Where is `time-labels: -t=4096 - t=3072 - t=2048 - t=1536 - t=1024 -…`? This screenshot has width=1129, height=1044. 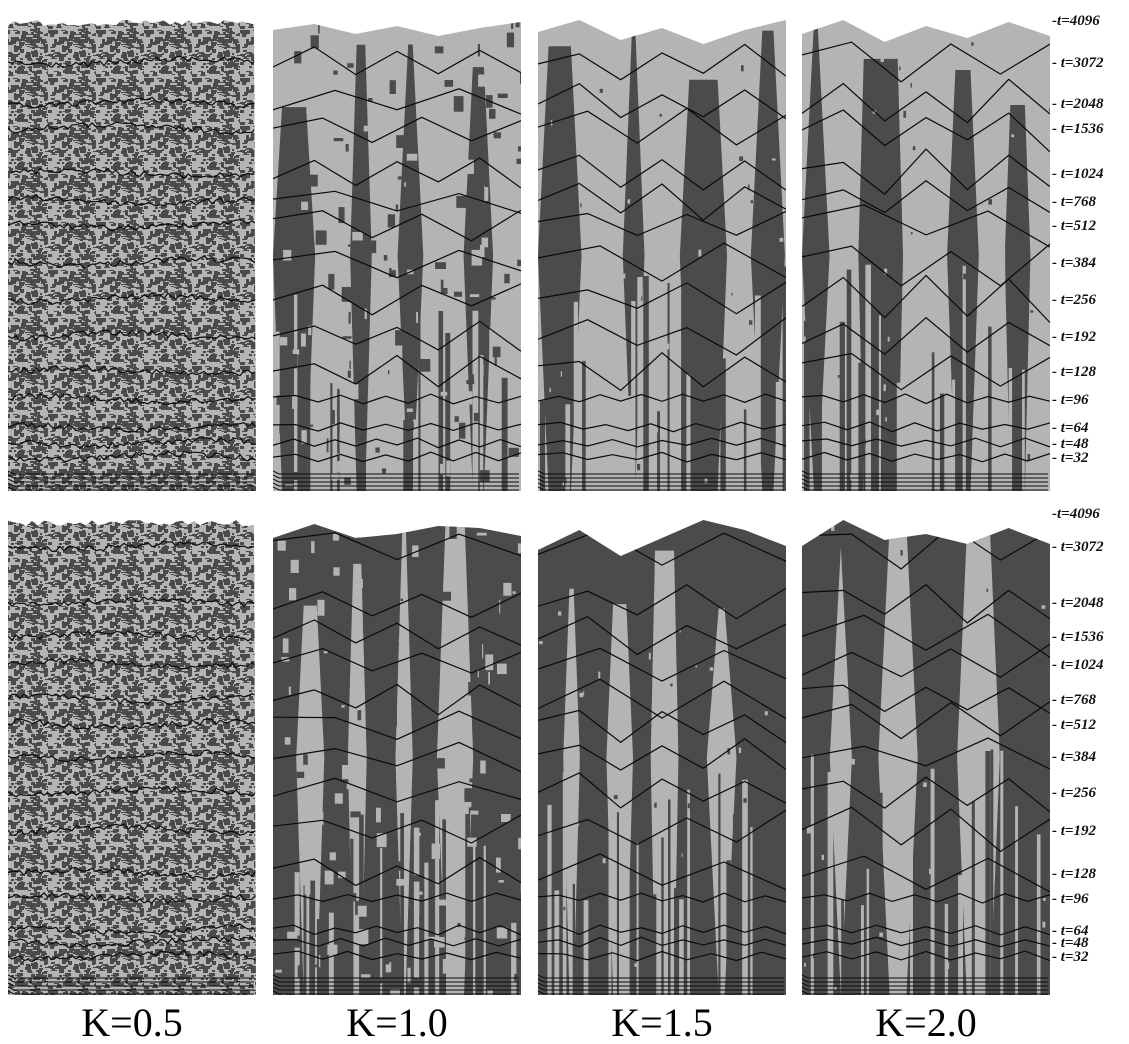
time-labels: -t=4096 - t=3072 - t=2048 - t=1536 - t=1024 -… is located at coordinates (1078, 489).